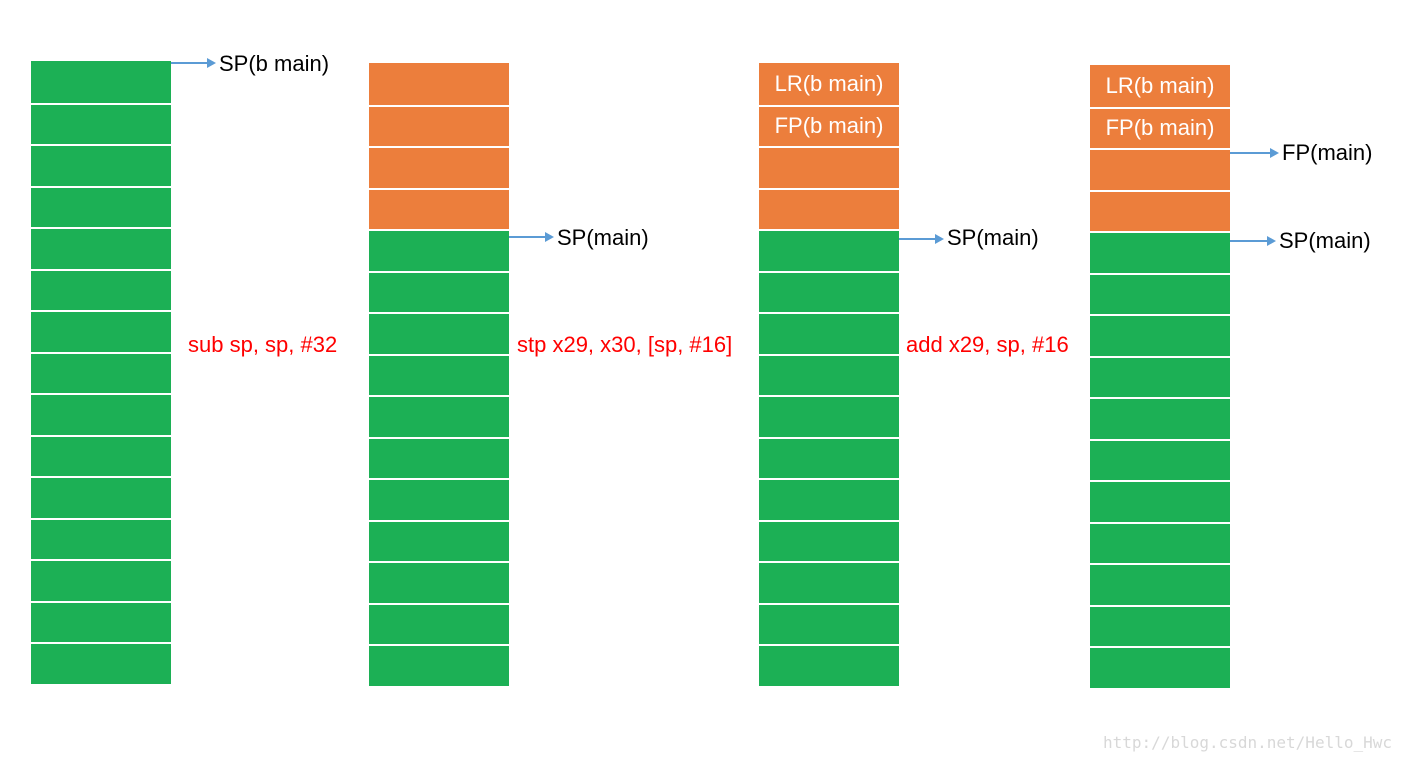 This screenshot has height=762, width=1406. I want to click on sp-b-main-label: SP(b main), so click(274, 63).